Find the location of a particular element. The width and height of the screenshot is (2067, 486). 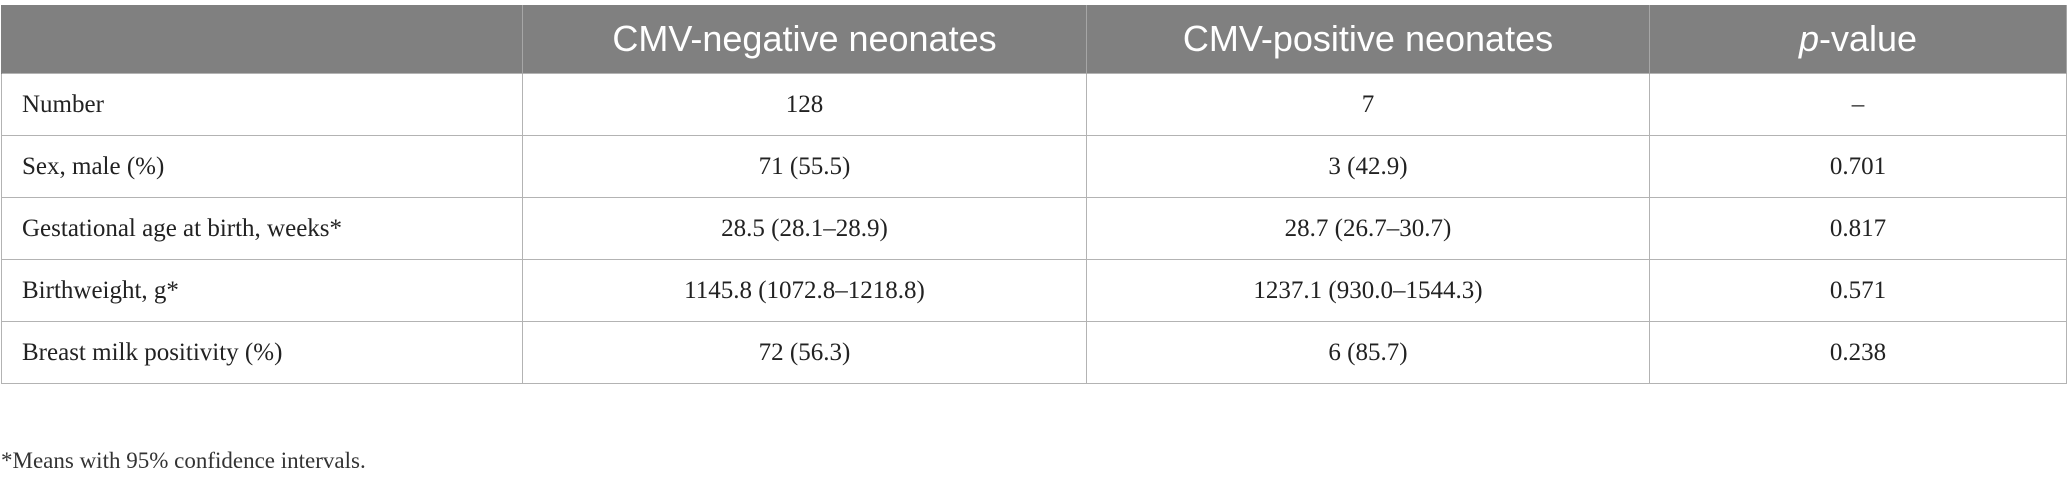

p-value: 0.238 is located at coordinates (1858, 352).